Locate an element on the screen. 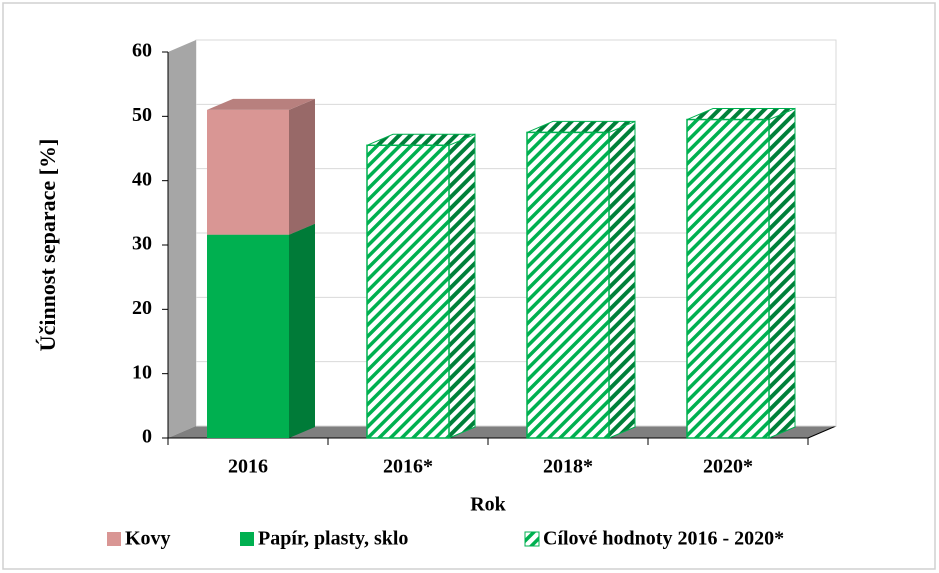 The height and width of the screenshot is (573, 939). y-tick-label: 30 is located at coordinates (142, 244).